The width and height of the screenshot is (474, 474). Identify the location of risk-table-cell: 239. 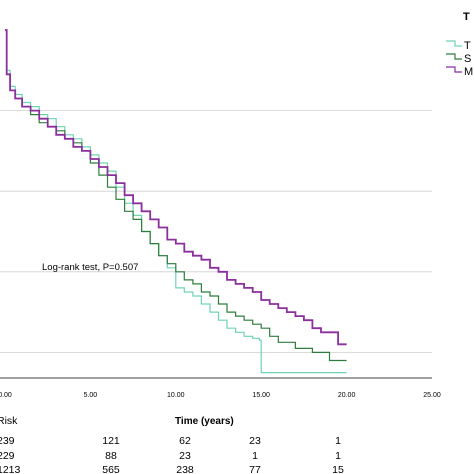
(7, 441).